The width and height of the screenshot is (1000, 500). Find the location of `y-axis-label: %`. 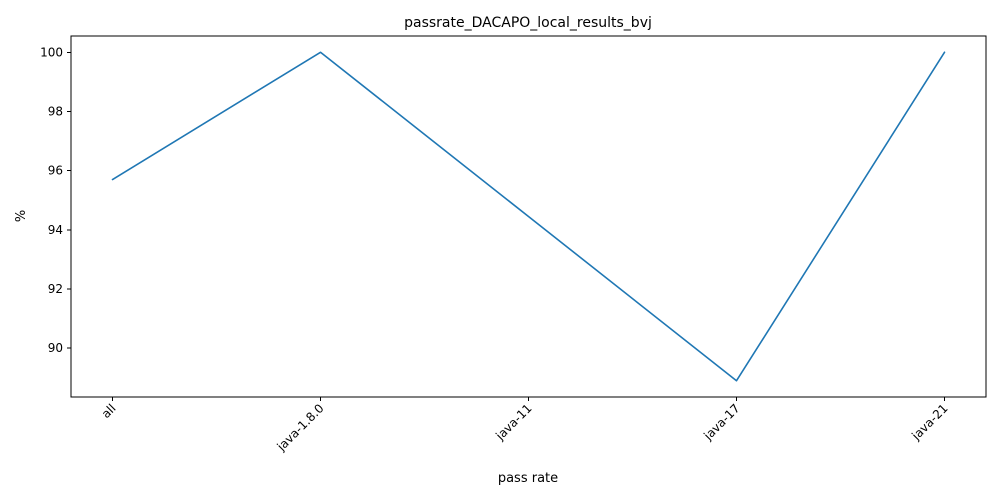

y-axis-label: % is located at coordinates (21, 216).